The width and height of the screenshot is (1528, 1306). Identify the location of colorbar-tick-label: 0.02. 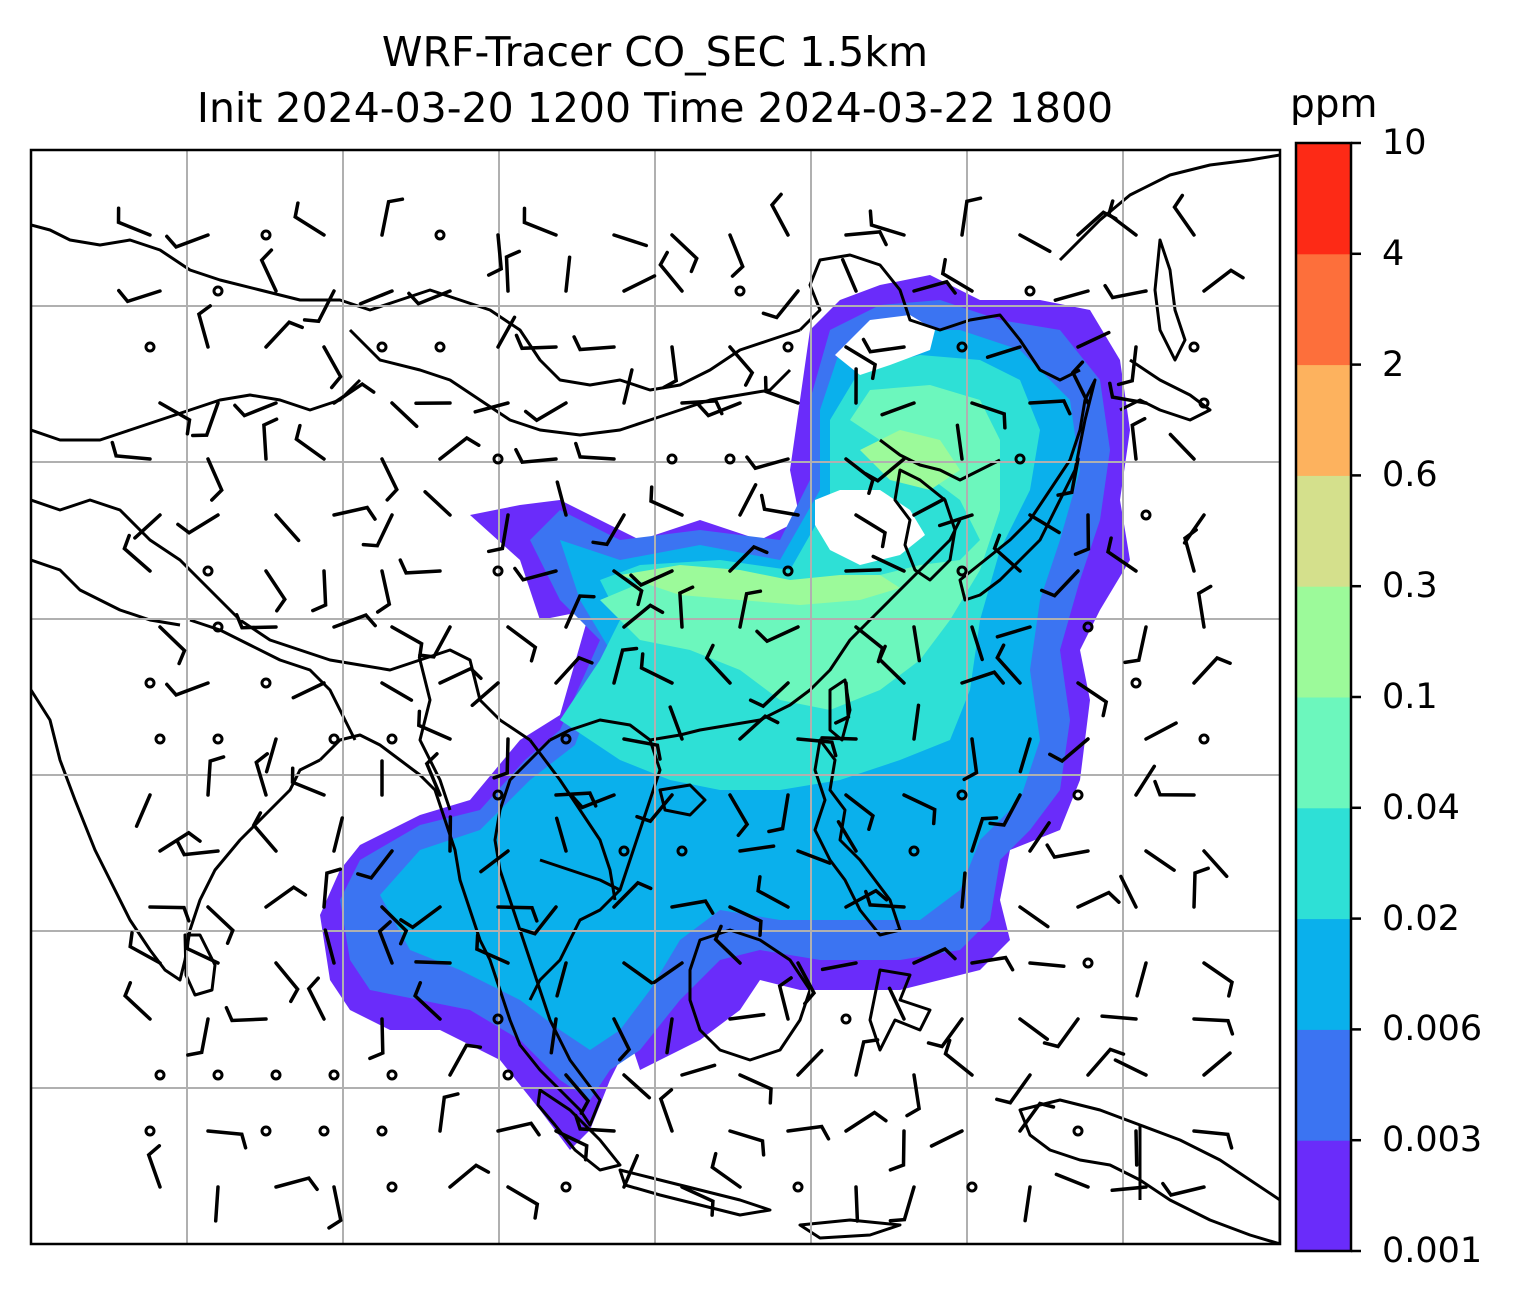
(1421, 918).